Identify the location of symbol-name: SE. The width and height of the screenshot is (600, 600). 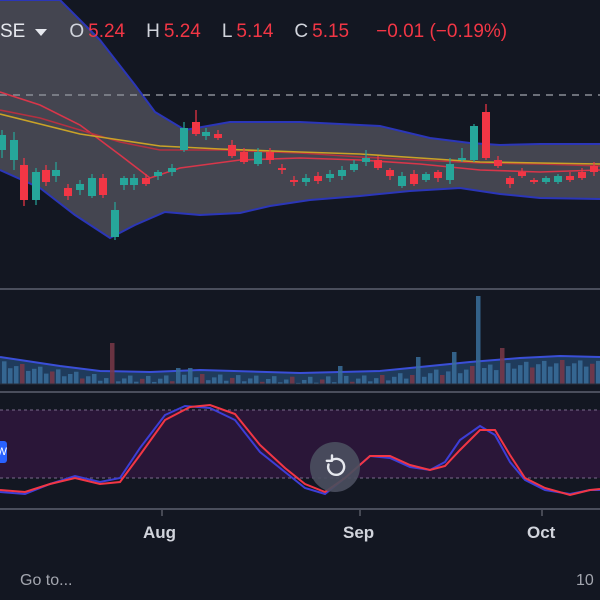
(13, 31).